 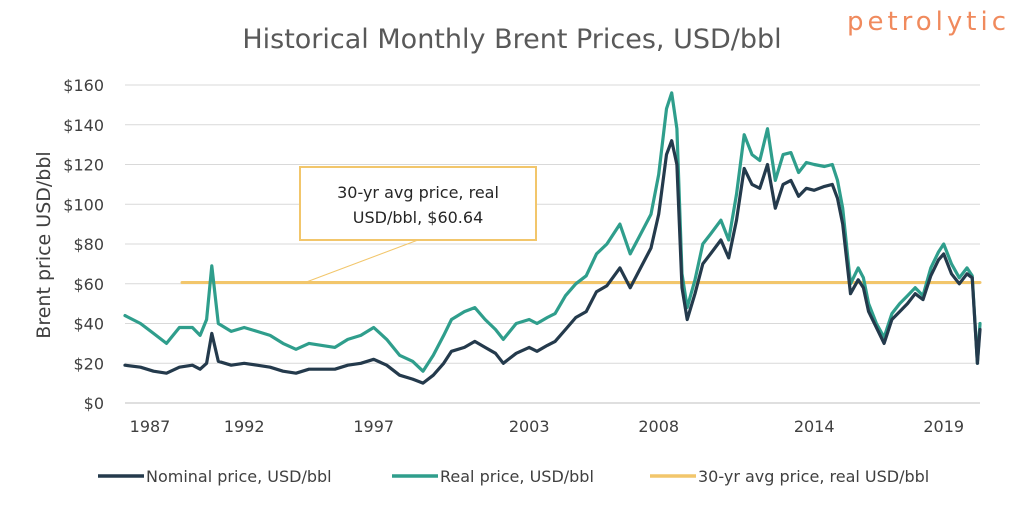 What do you see at coordinates (517, 476) in the screenshot?
I see `legend-label-real: Real price, USD/bbl` at bounding box center [517, 476].